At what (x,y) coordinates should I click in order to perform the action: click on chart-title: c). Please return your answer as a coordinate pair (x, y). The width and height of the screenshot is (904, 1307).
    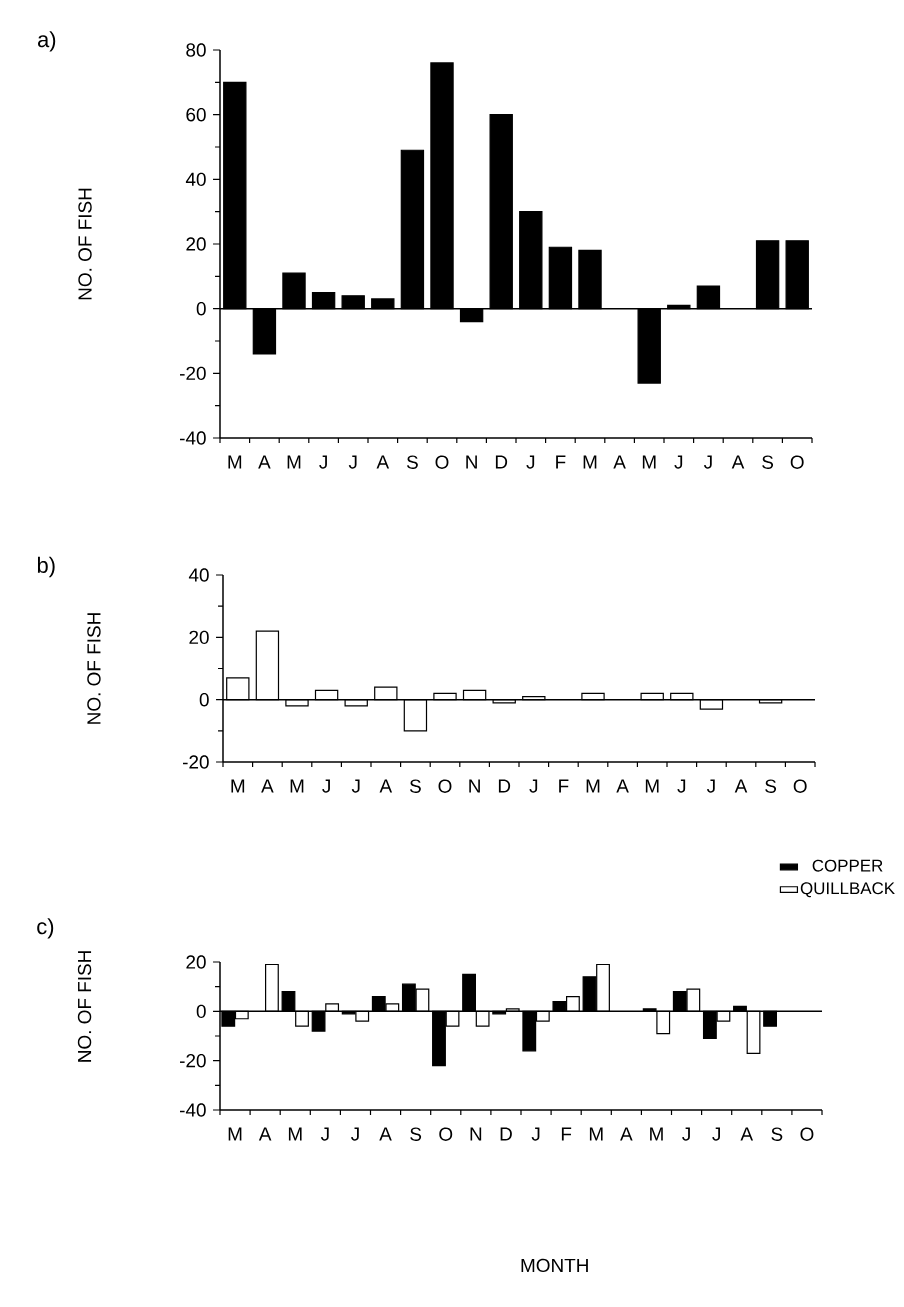
    Looking at the image, I should click on (45, 928).